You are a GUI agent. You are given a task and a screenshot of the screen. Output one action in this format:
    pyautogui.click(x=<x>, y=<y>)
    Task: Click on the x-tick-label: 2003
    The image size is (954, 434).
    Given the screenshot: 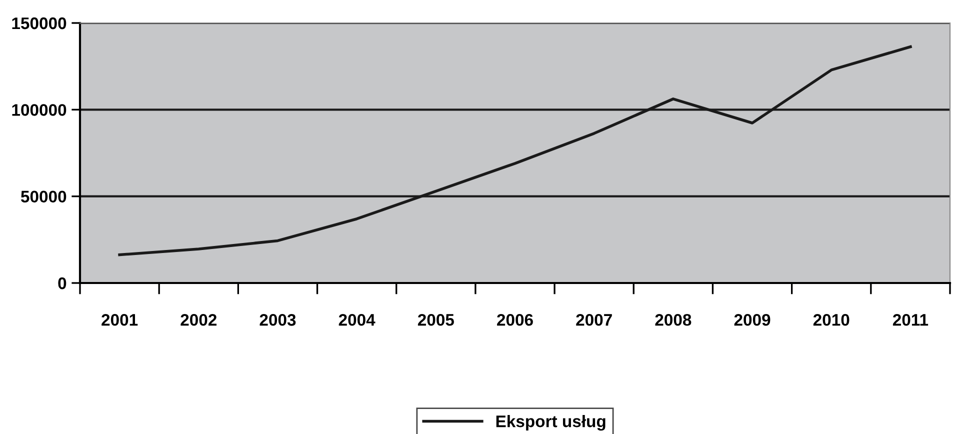 What is the action you would take?
    pyautogui.click(x=278, y=320)
    